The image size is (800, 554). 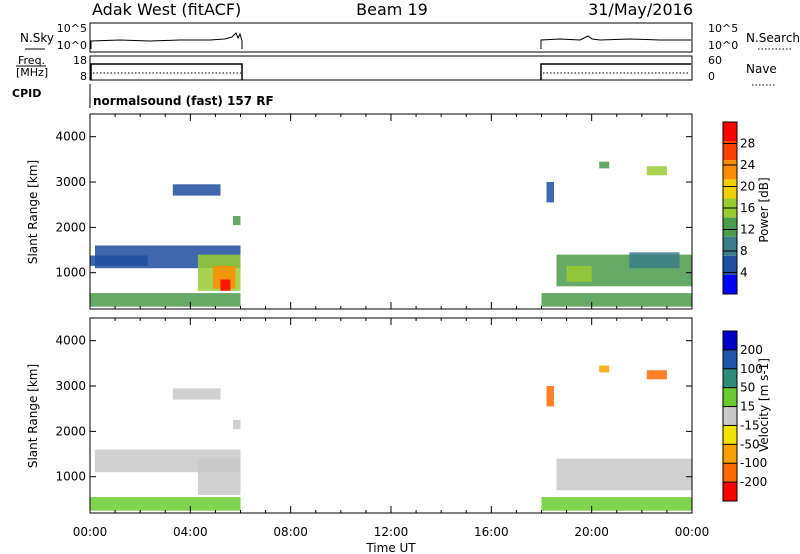 What do you see at coordinates (166, 40) in the screenshot?
I see `nsky-trace-day` at bounding box center [166, 40].